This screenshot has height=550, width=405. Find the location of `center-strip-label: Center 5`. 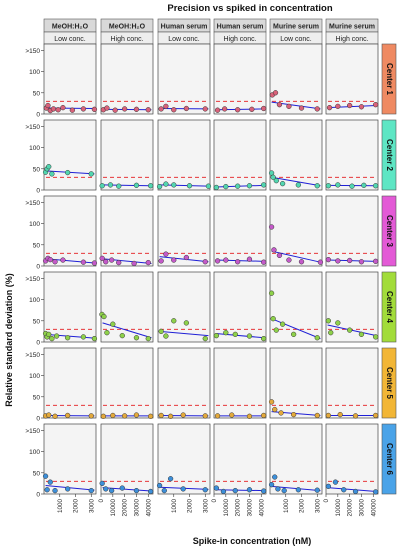

center-strip-label: Center 5 is located at coordinates (389, 383).